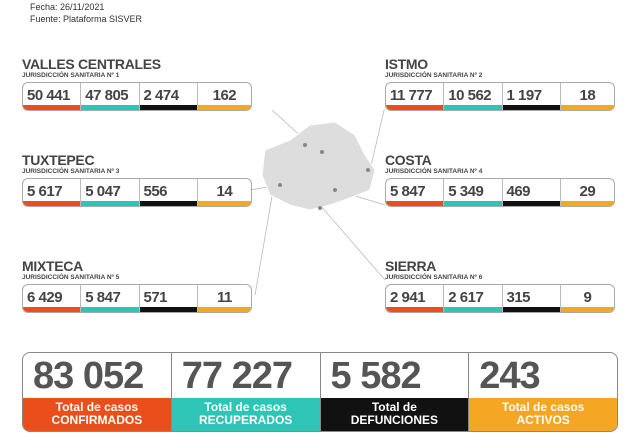  What do you see at coordinates (587, 298) in the screenshot?
I see `activos: 9` at bounding box center [587, 298].